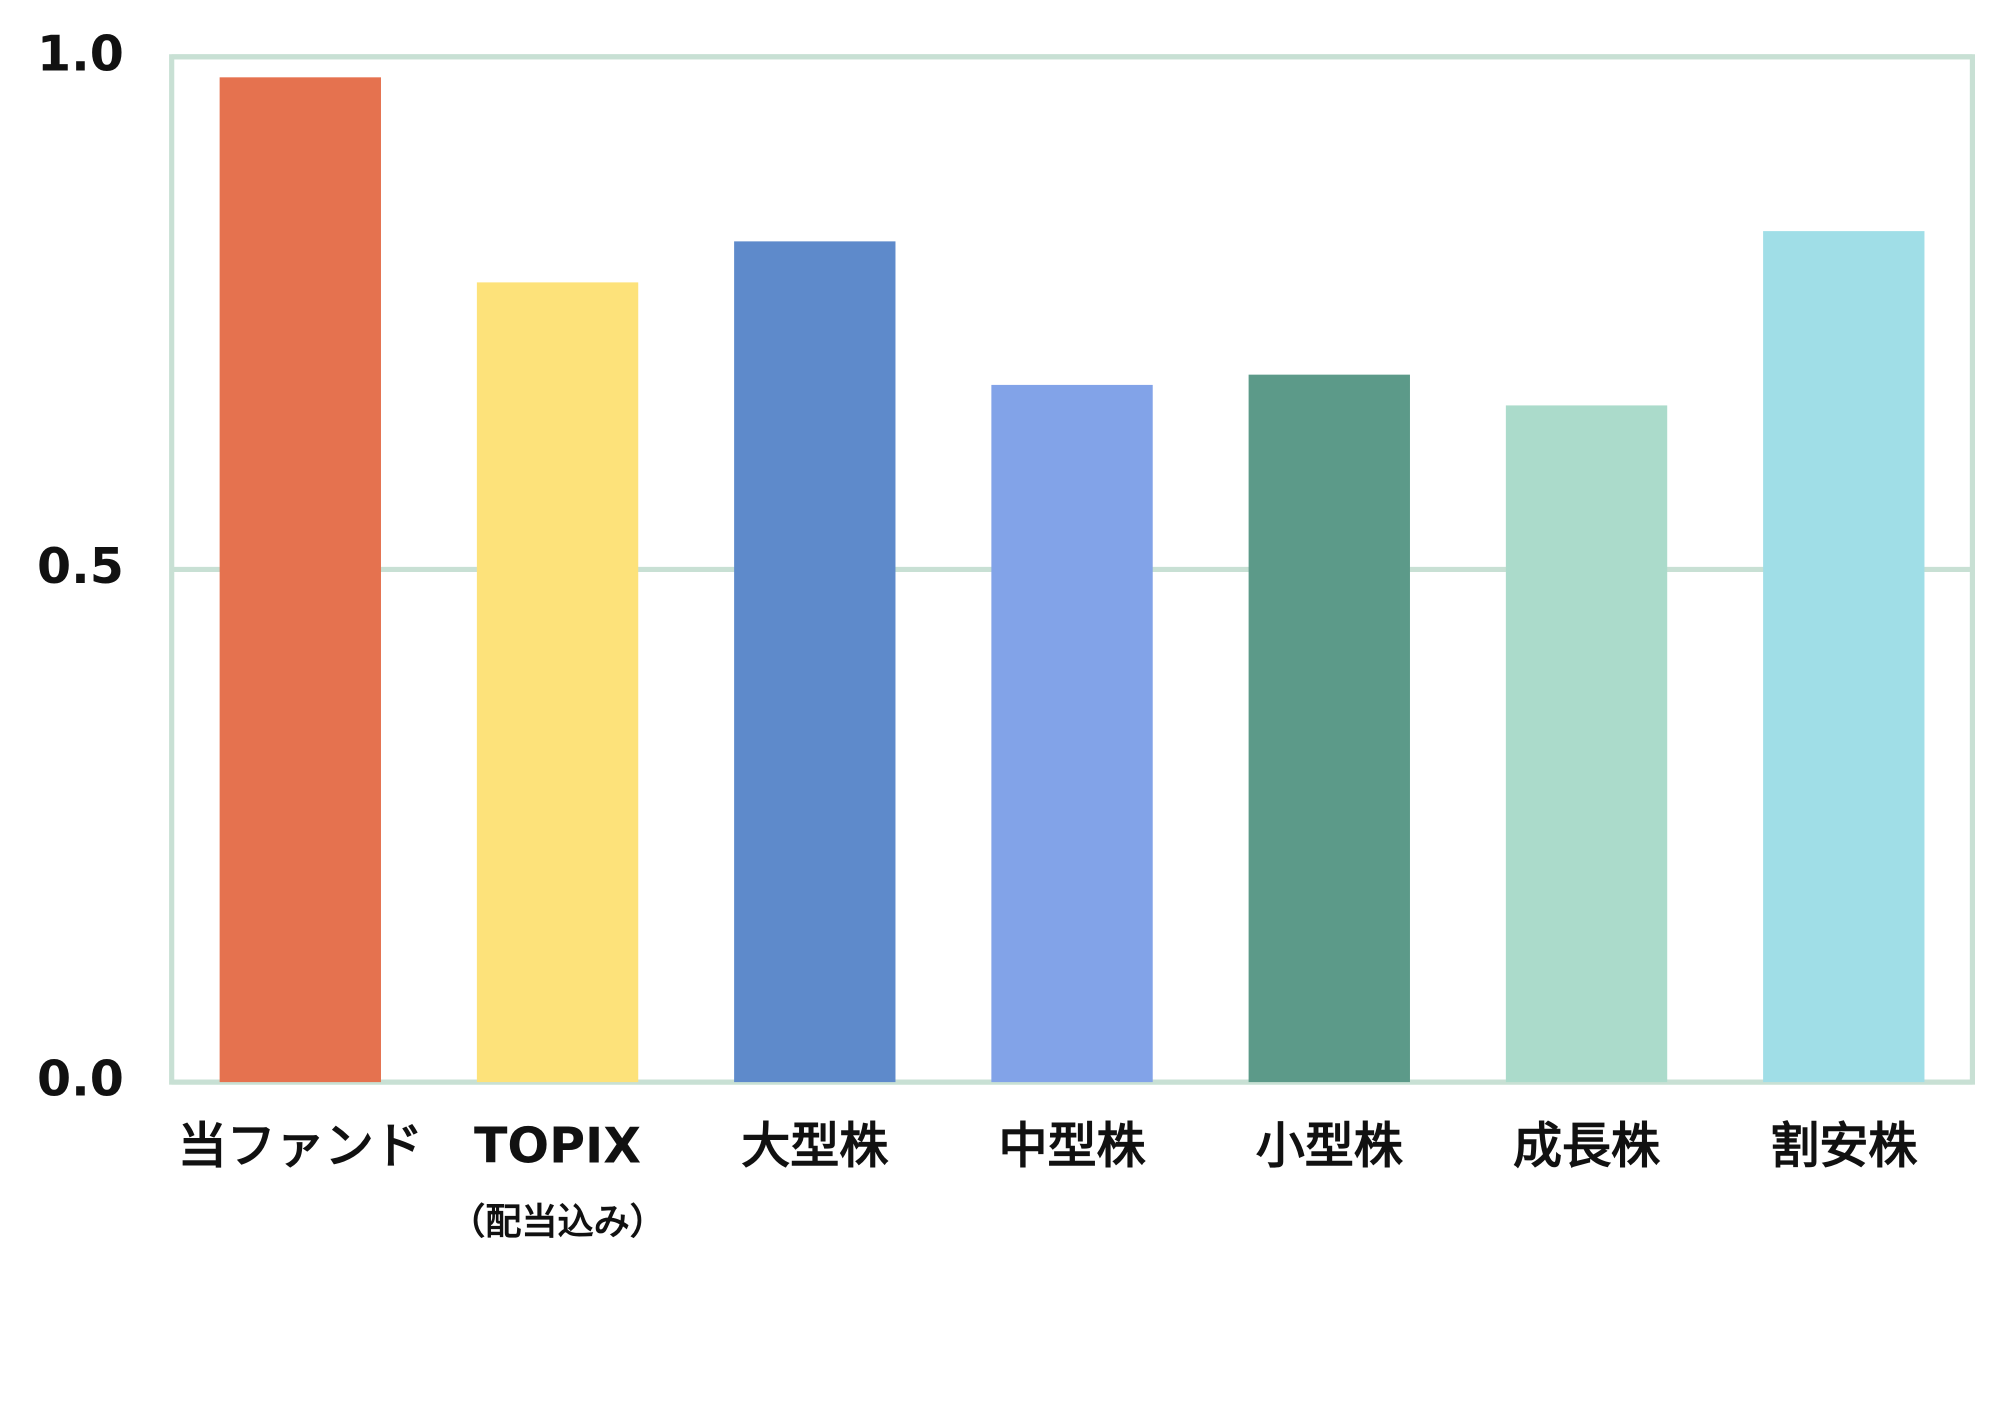  I want to click on y-tick-label: 0.0, so click(80, 1079).